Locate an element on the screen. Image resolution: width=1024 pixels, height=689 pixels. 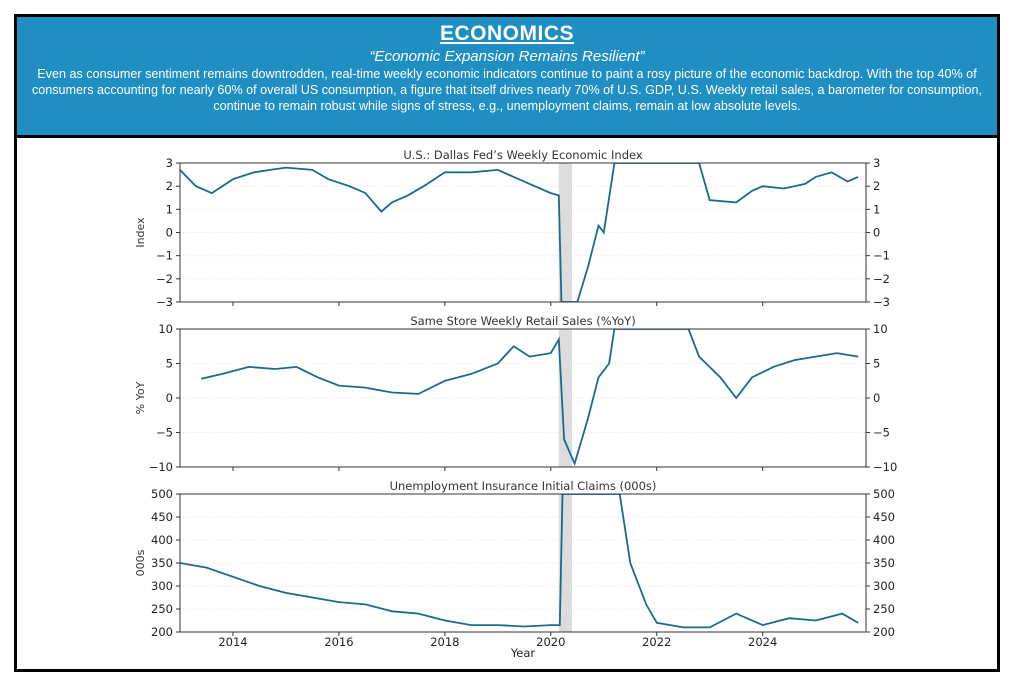
y-tick-label-right: −5 is located at coordinates (881, 433).